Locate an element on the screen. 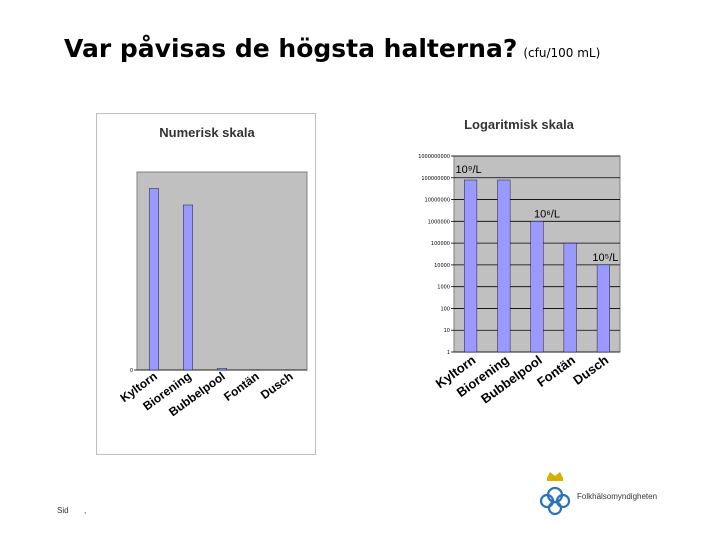 This screenshot has height=540, width=720. crown-emblem-icon is located at coordinates (555, 494).